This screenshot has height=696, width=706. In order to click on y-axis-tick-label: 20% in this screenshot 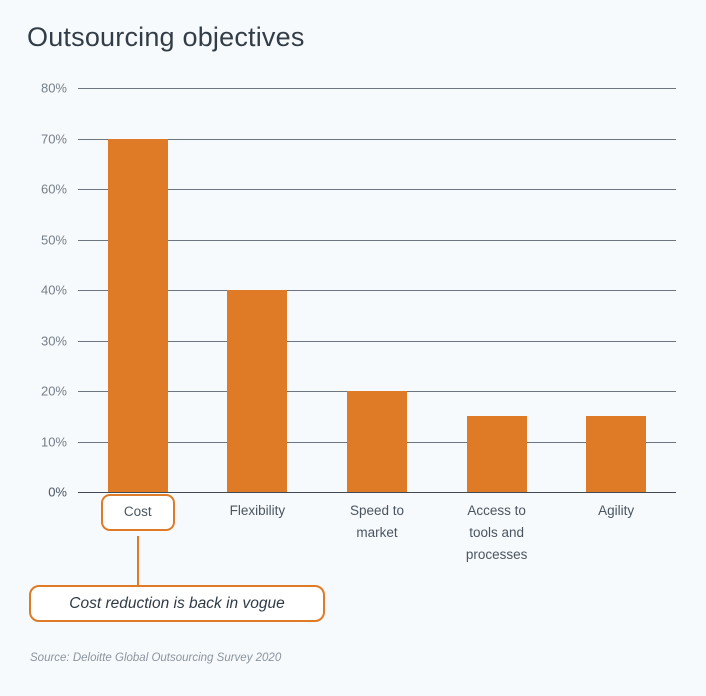, I will do `click(53, 391)`.